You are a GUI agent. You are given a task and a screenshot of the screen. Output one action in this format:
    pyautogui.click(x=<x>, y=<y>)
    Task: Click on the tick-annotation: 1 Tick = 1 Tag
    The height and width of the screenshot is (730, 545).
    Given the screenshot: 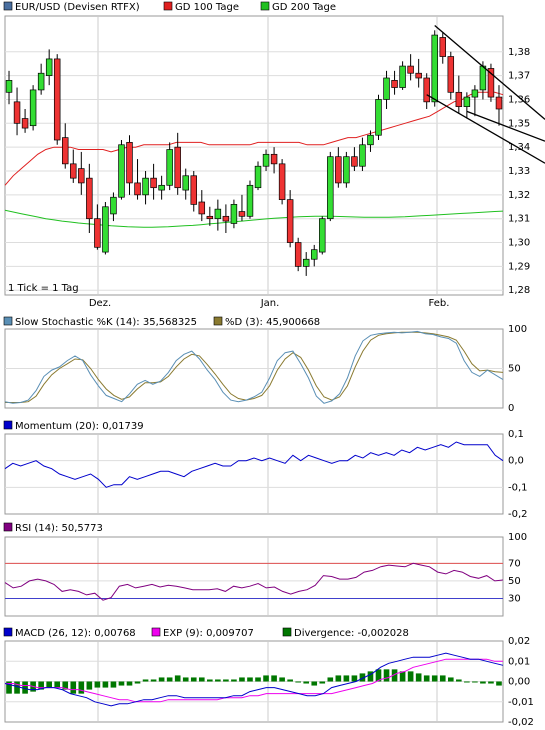 What is the action you would take?
    pyautogui.click(x=43, y=288)
    